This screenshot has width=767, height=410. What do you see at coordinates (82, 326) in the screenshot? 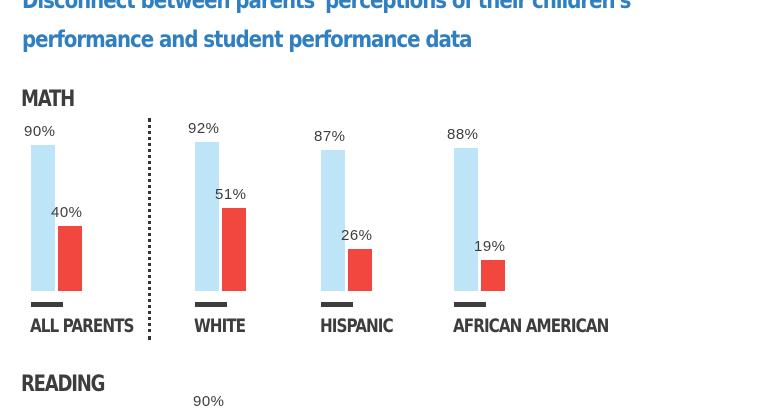
I see `category-label-0: ALL PARENTS` at bounding box center [82, 326].